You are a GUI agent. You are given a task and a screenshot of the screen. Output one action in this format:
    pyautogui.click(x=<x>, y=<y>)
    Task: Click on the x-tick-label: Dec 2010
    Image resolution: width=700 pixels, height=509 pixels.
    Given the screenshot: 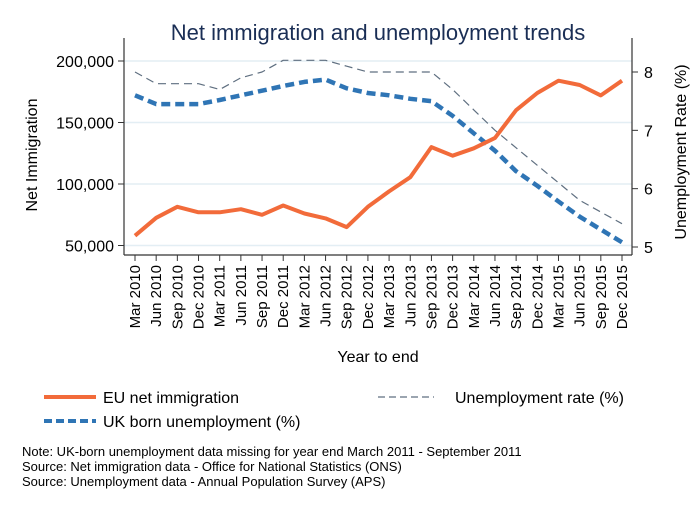 What is the action you would take?
    pyautogui.click(x=199, y=297)
    